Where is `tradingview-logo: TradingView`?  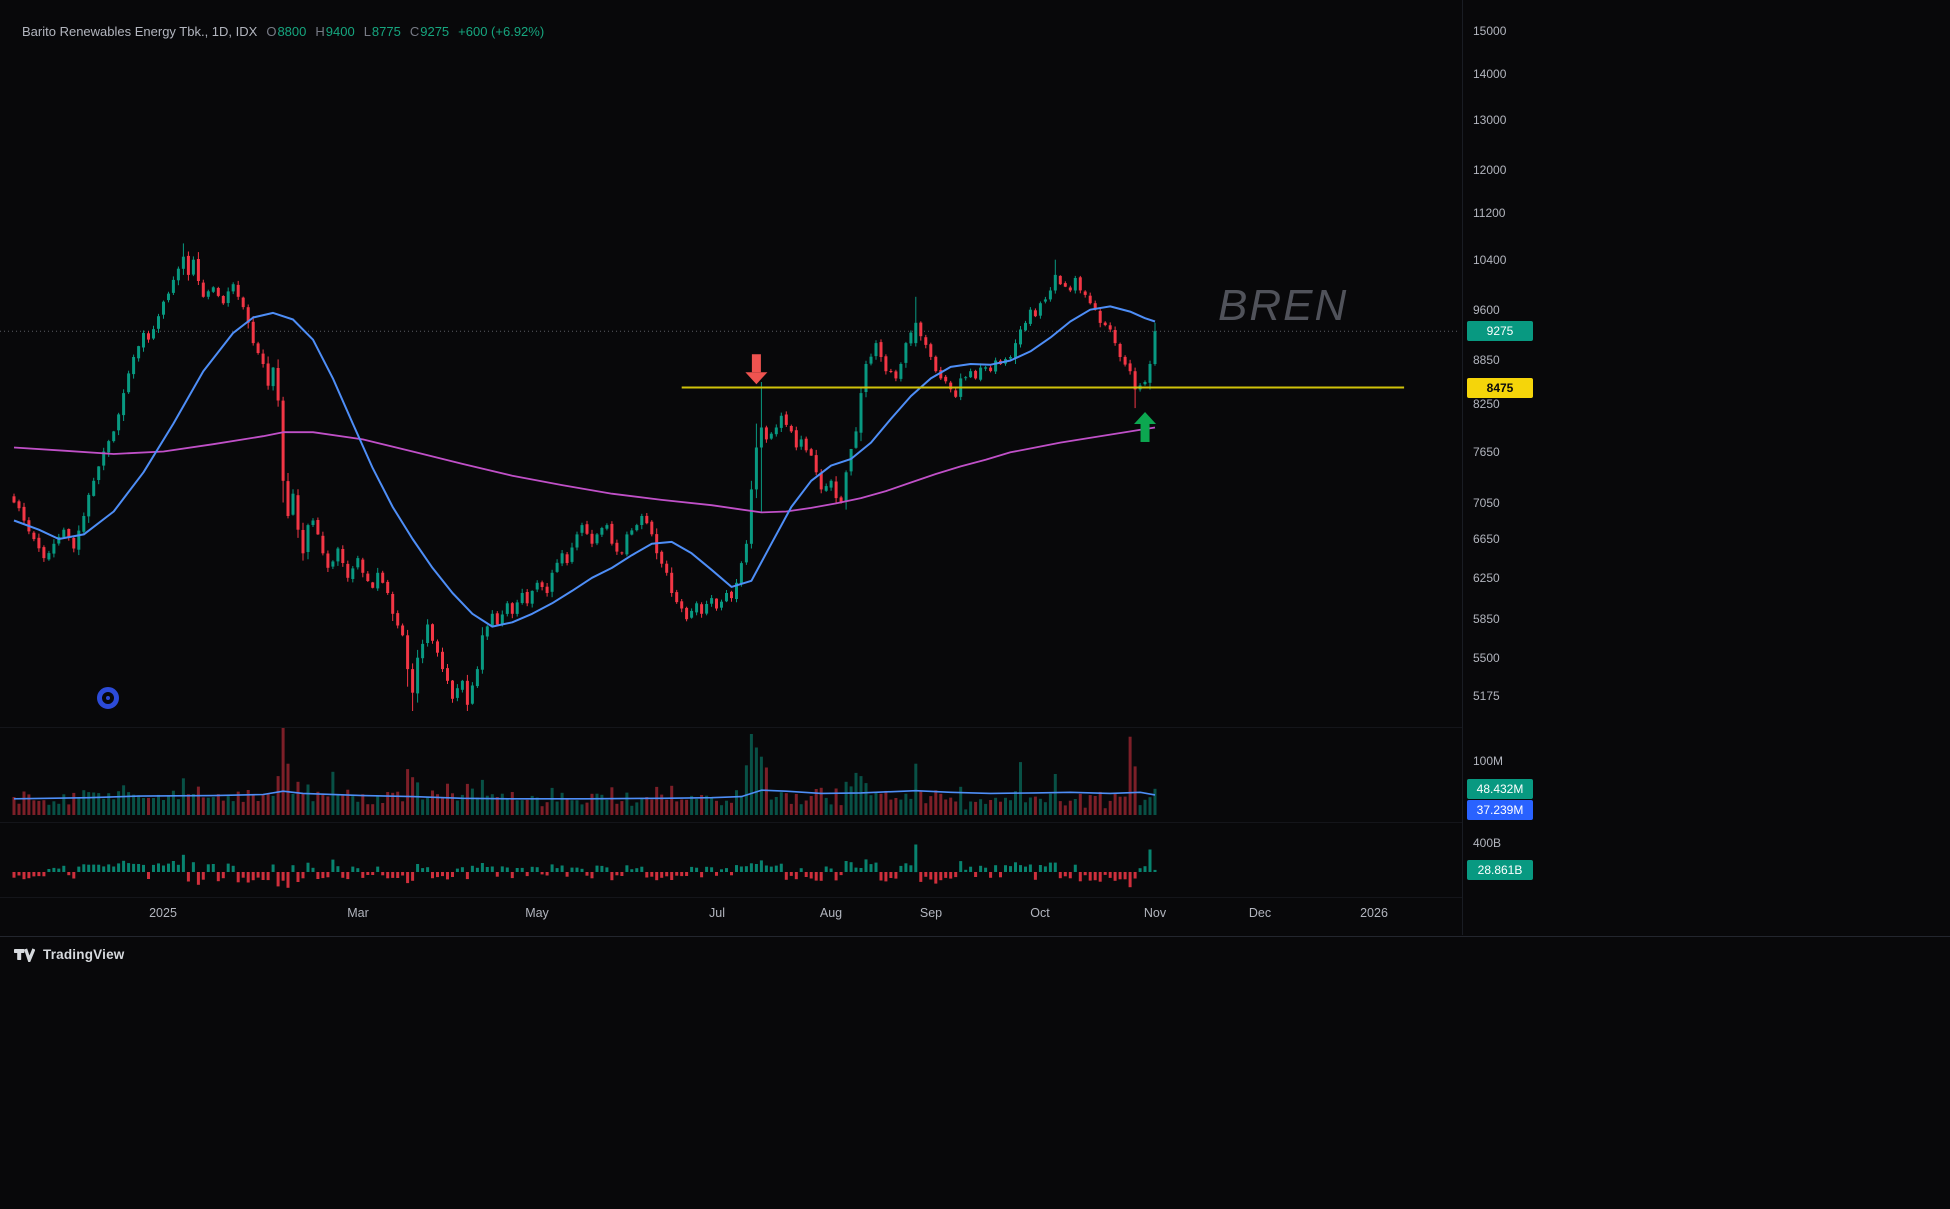 tradingview-logo: TradingView is located at coordinates (69, 954).